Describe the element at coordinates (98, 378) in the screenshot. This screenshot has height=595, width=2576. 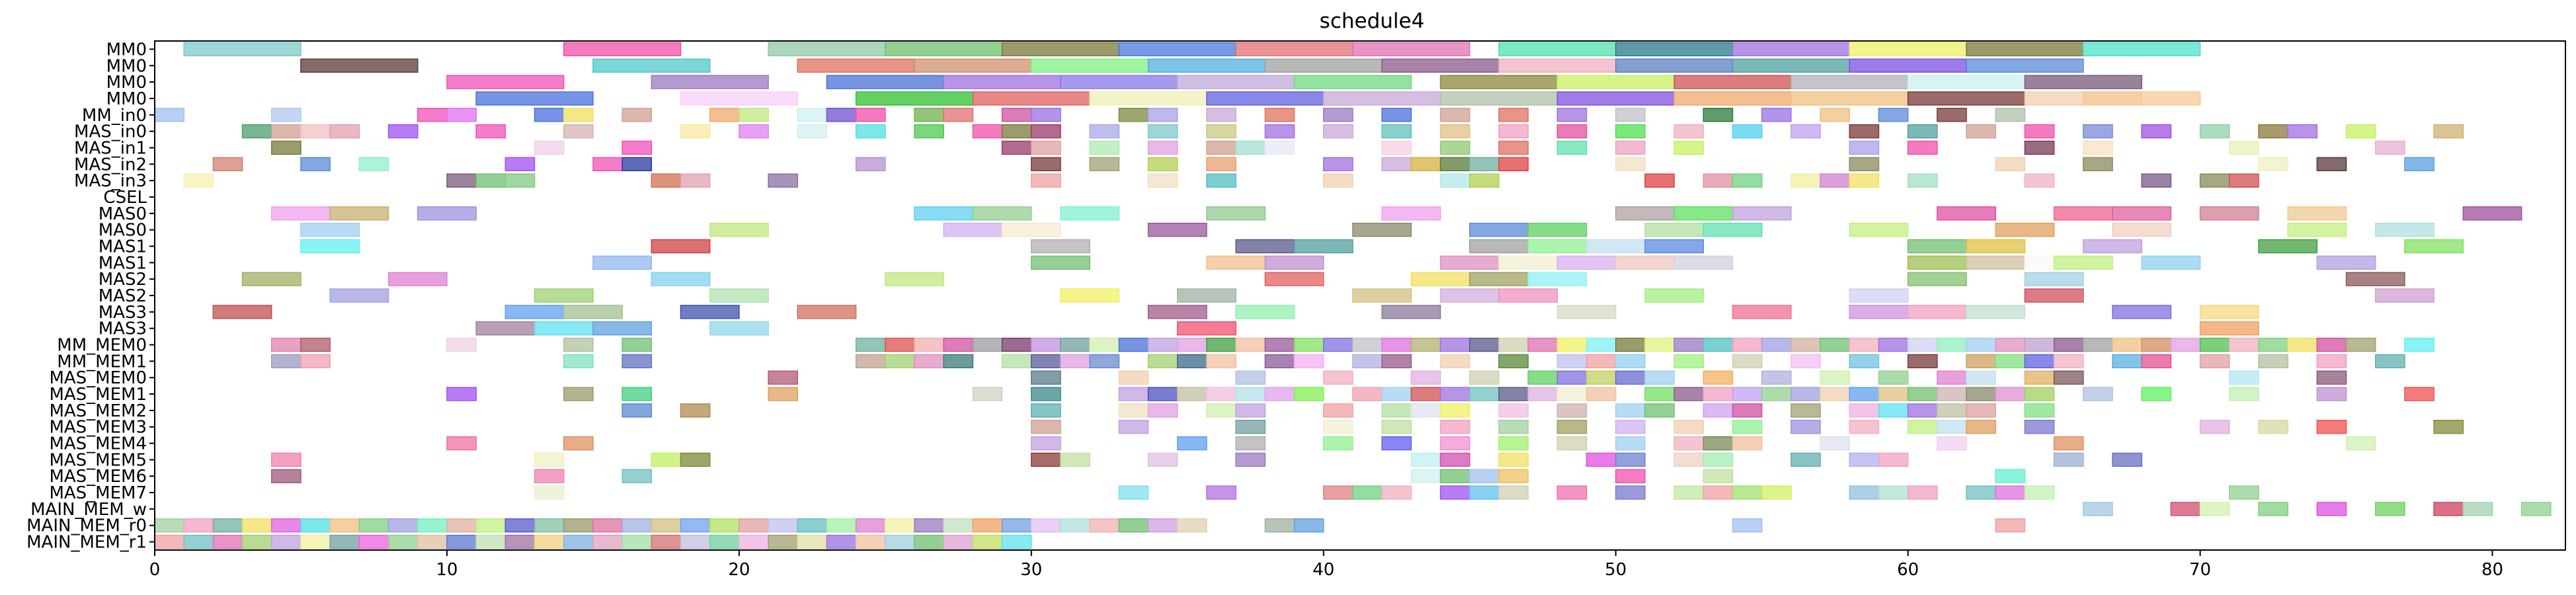
I see `row-label: MAS_MEM0` at that location.